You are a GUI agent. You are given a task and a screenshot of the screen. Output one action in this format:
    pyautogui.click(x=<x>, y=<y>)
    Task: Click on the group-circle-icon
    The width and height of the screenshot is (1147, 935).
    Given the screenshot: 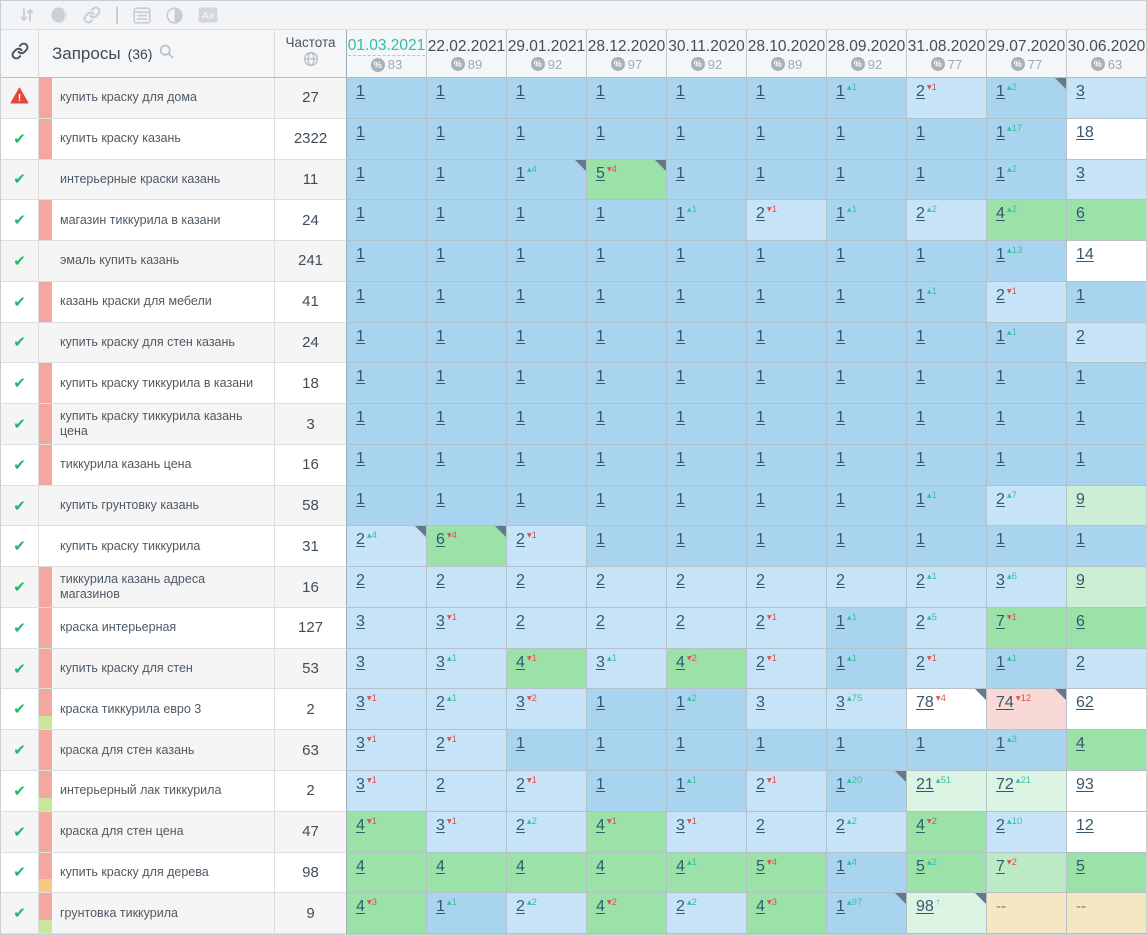 What is the action you would take?
    pyautogui.click(x=59, y=15)
    